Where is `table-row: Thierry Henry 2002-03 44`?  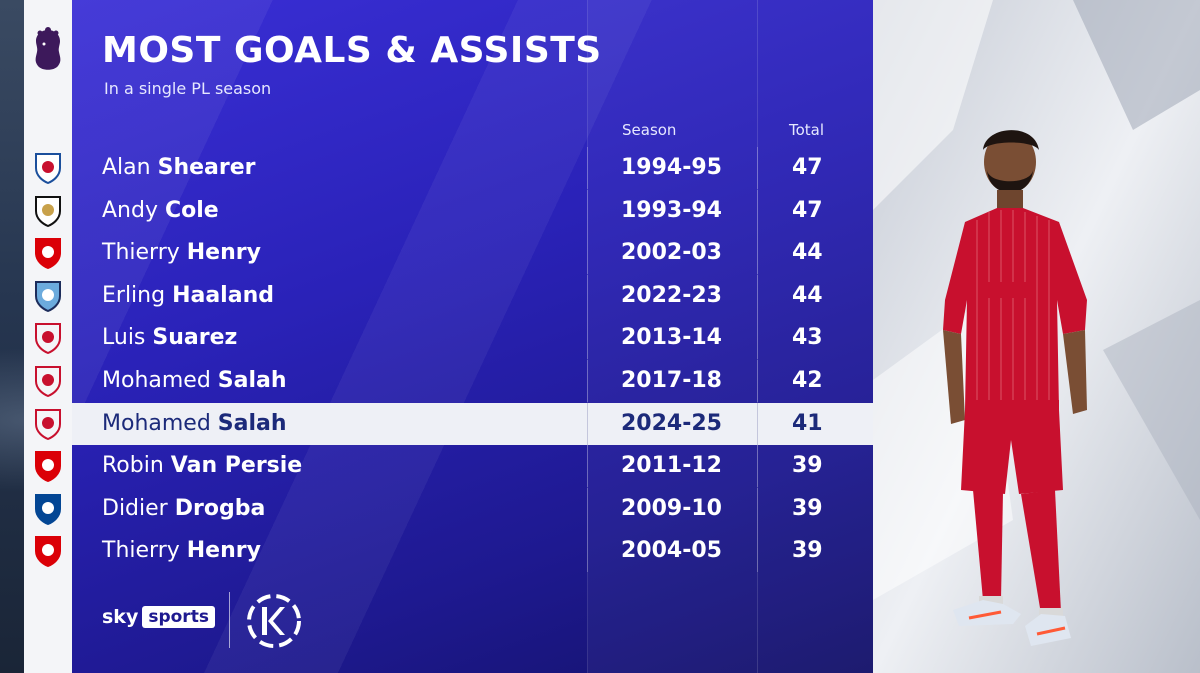 table-row: Thierry Henry 2002-03 44 is located at coordinates (472, 253).